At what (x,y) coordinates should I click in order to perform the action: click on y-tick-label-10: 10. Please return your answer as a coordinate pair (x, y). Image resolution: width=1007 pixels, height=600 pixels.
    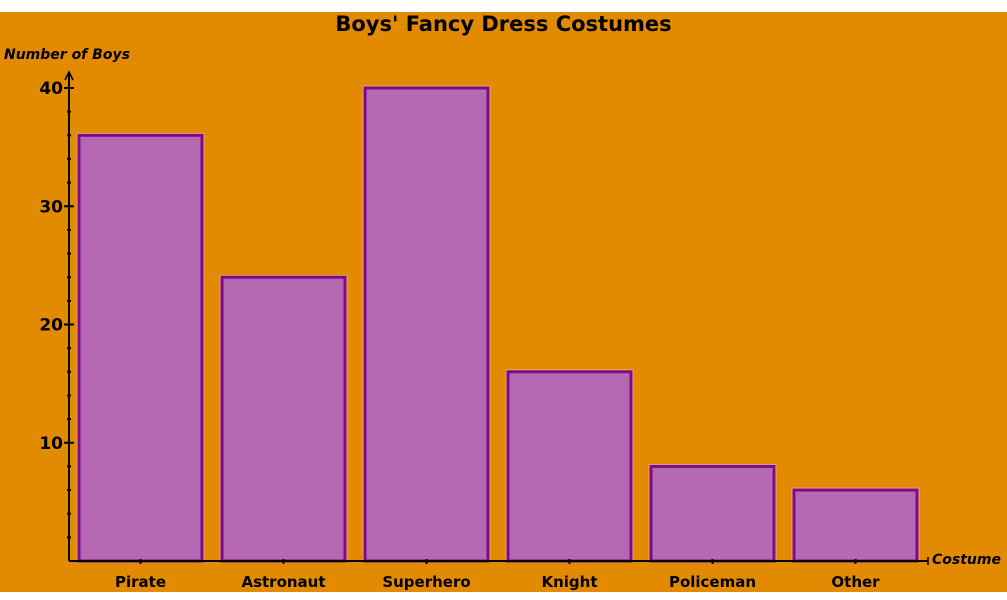
    Looking at the image, I should click on (51, 444).